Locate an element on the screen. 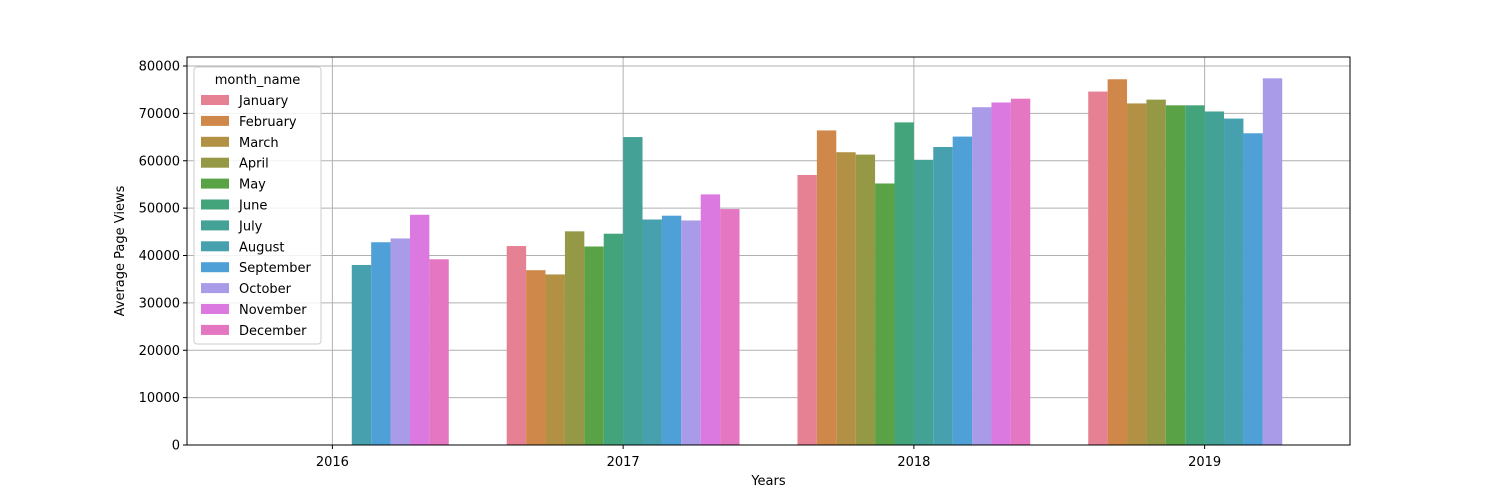 This screenshot has height=500, width=1500. legend-label: August is located at coordinates (262, 247).